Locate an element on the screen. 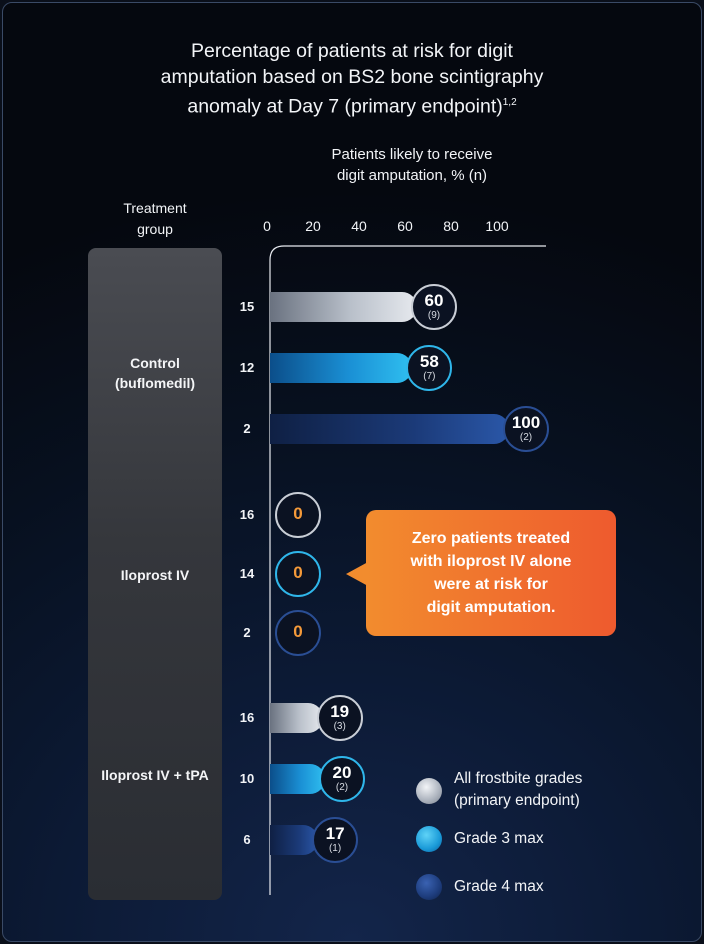  x-tick-80: 80 is located at coordinates (451, 226).